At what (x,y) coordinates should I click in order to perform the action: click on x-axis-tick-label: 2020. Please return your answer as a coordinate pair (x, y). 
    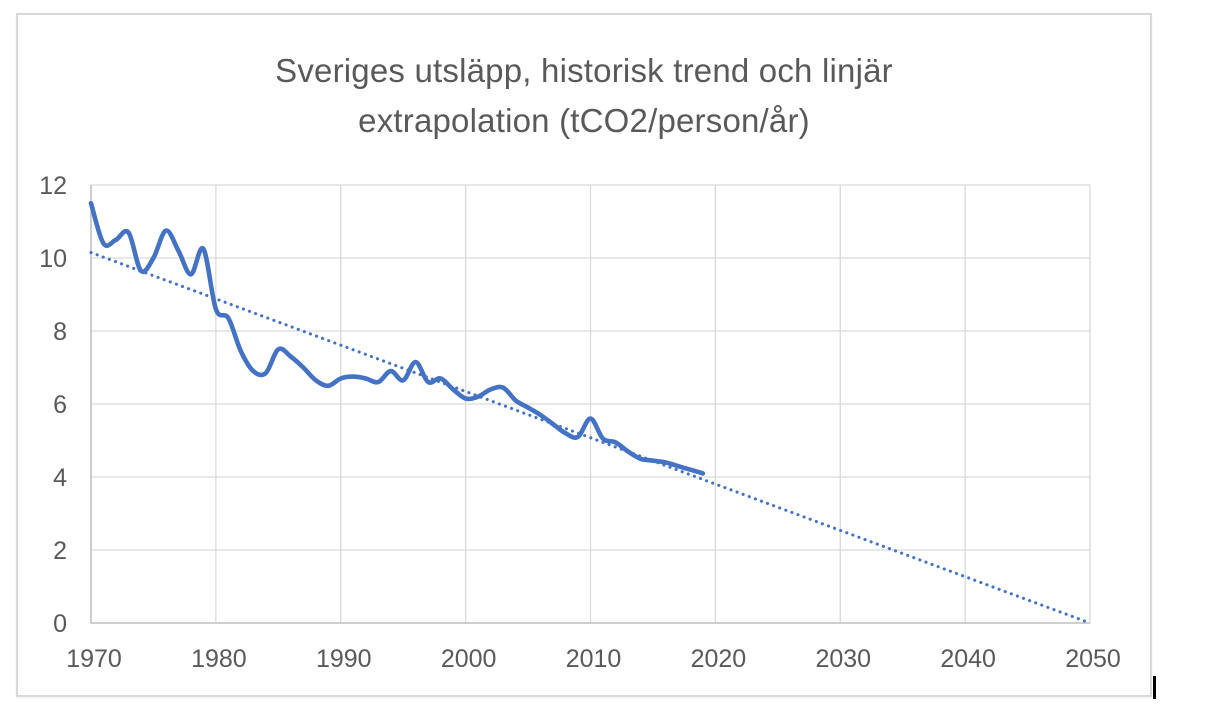
    Looking at the image, I should click on (719, 659).